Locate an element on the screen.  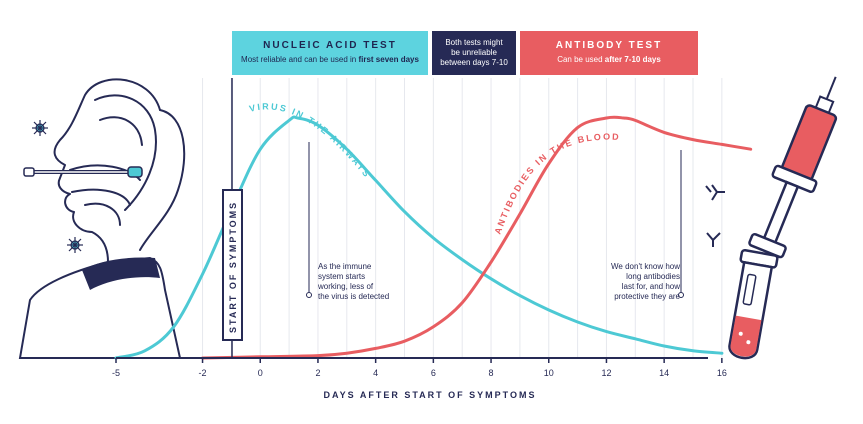
note-line: protective they are is located at coordinates (647, 296).